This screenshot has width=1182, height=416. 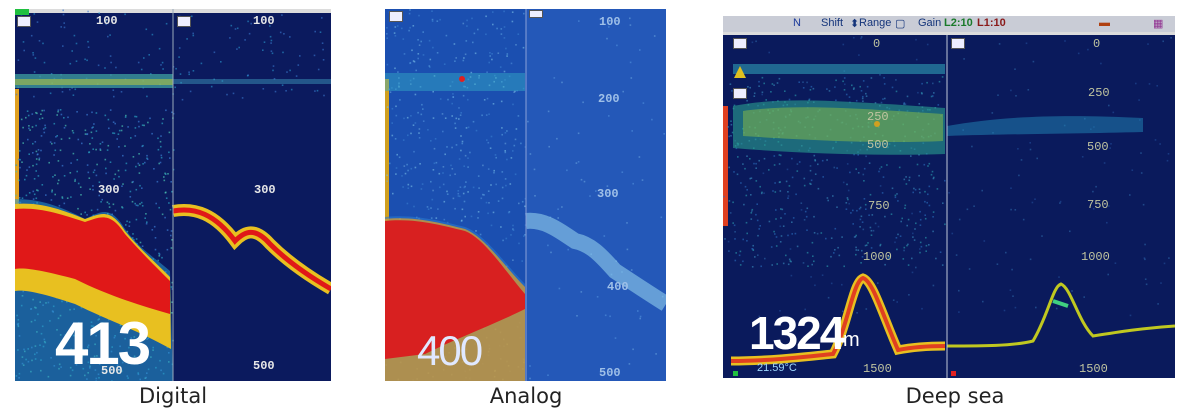 I want to click on left-tick-1000: 1000, so click(x=877, y=257).